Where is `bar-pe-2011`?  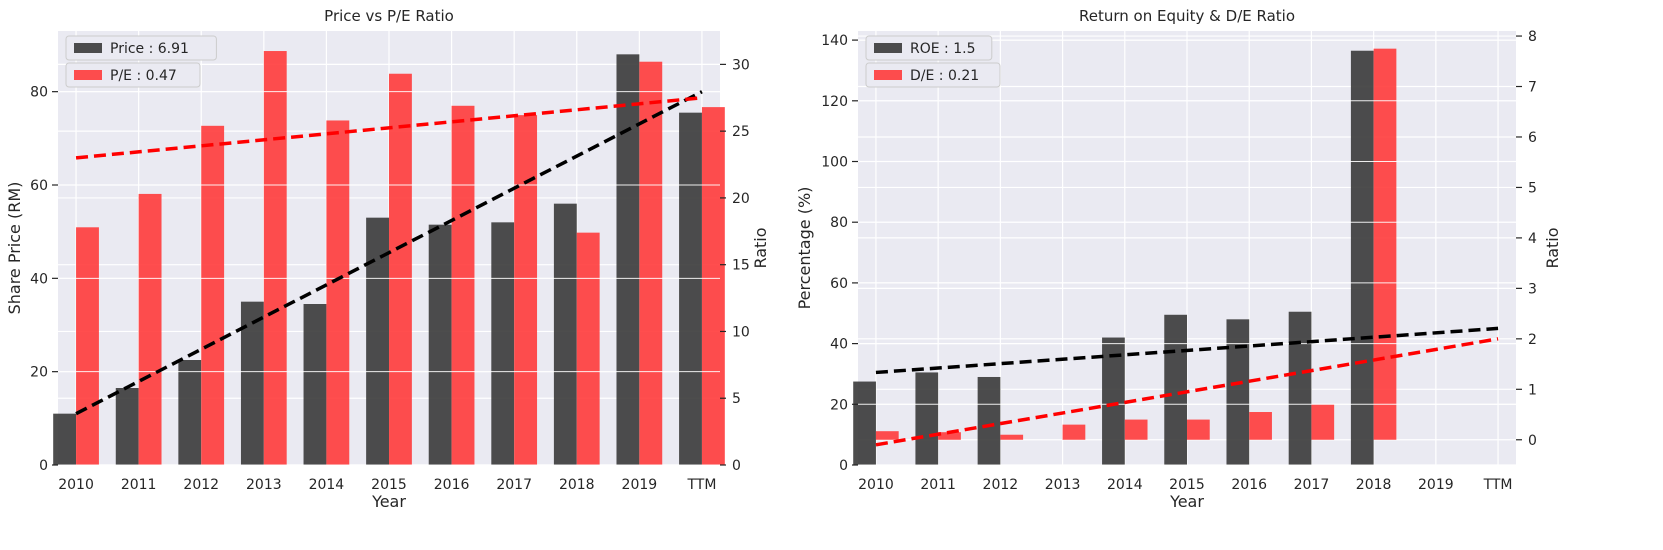
bar-pe-2011 is located at coordinates (150, 329).